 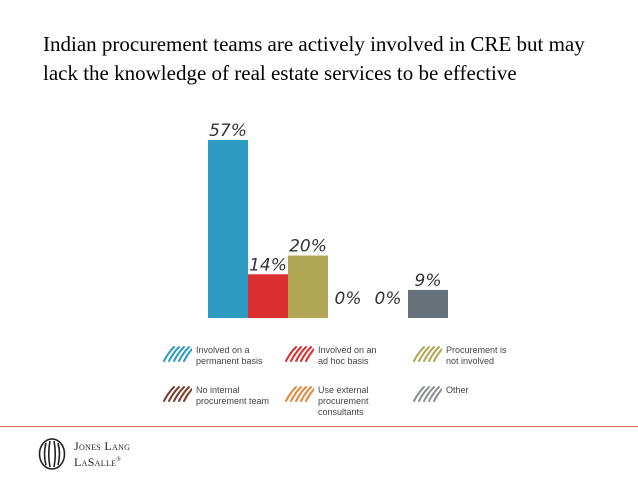 I want to click on legend-item-external-consultants: Use external procurement consultants, so click(x=326, y=401).